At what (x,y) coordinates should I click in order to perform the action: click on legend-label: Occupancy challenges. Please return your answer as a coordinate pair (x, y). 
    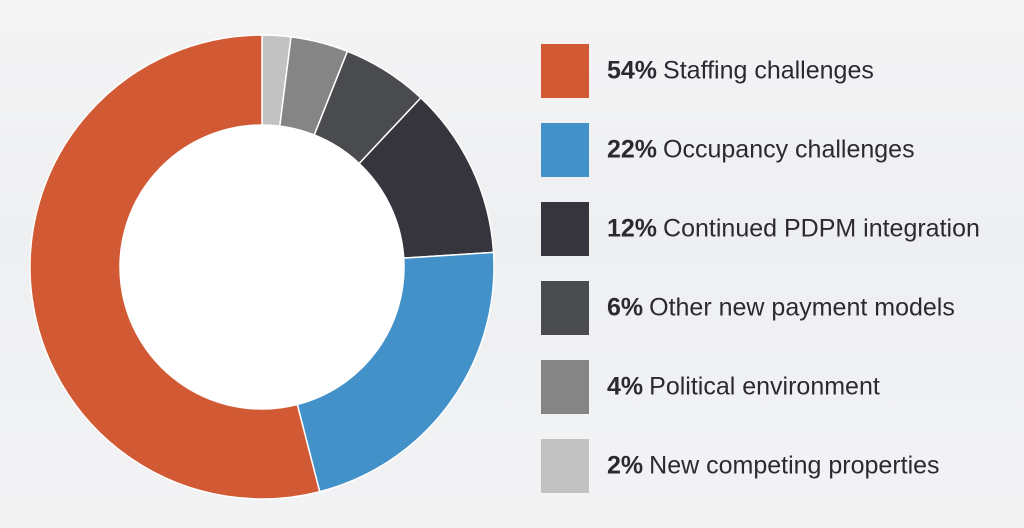
    Looking at the image, I should click on (789, 149).